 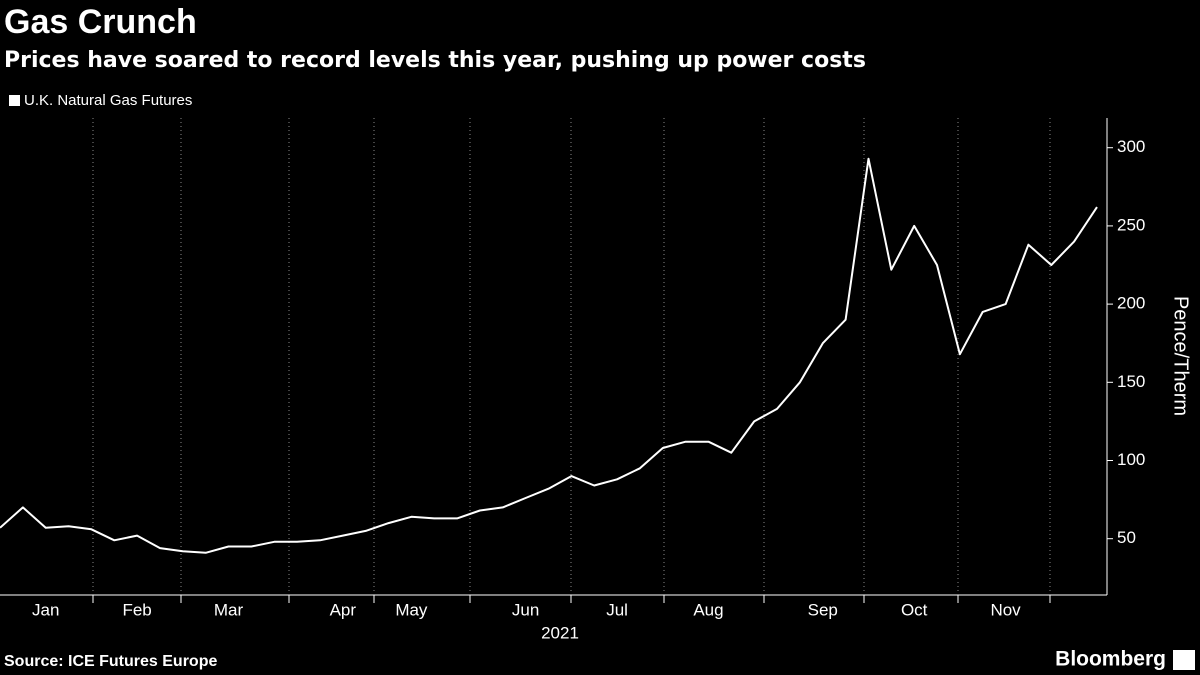 I want to click on legend-label: U.K. Natural Gas Futures, so click(x=108, y=100).